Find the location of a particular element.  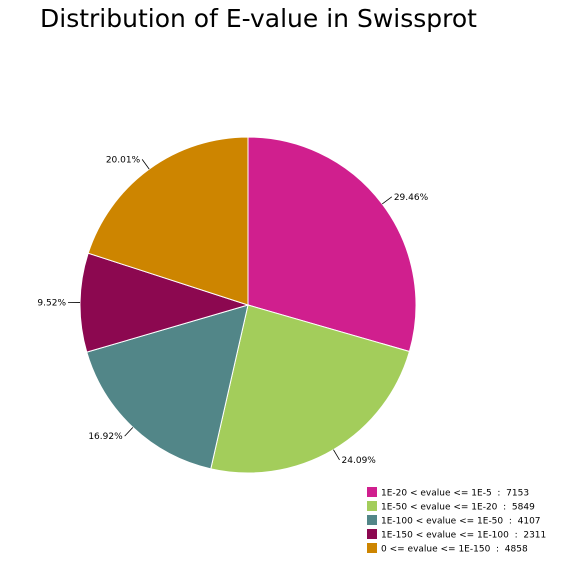

legend-label-2: 1E-50 < evalue <= 1E-20 : 5849 is located at coordinates (458, 508).